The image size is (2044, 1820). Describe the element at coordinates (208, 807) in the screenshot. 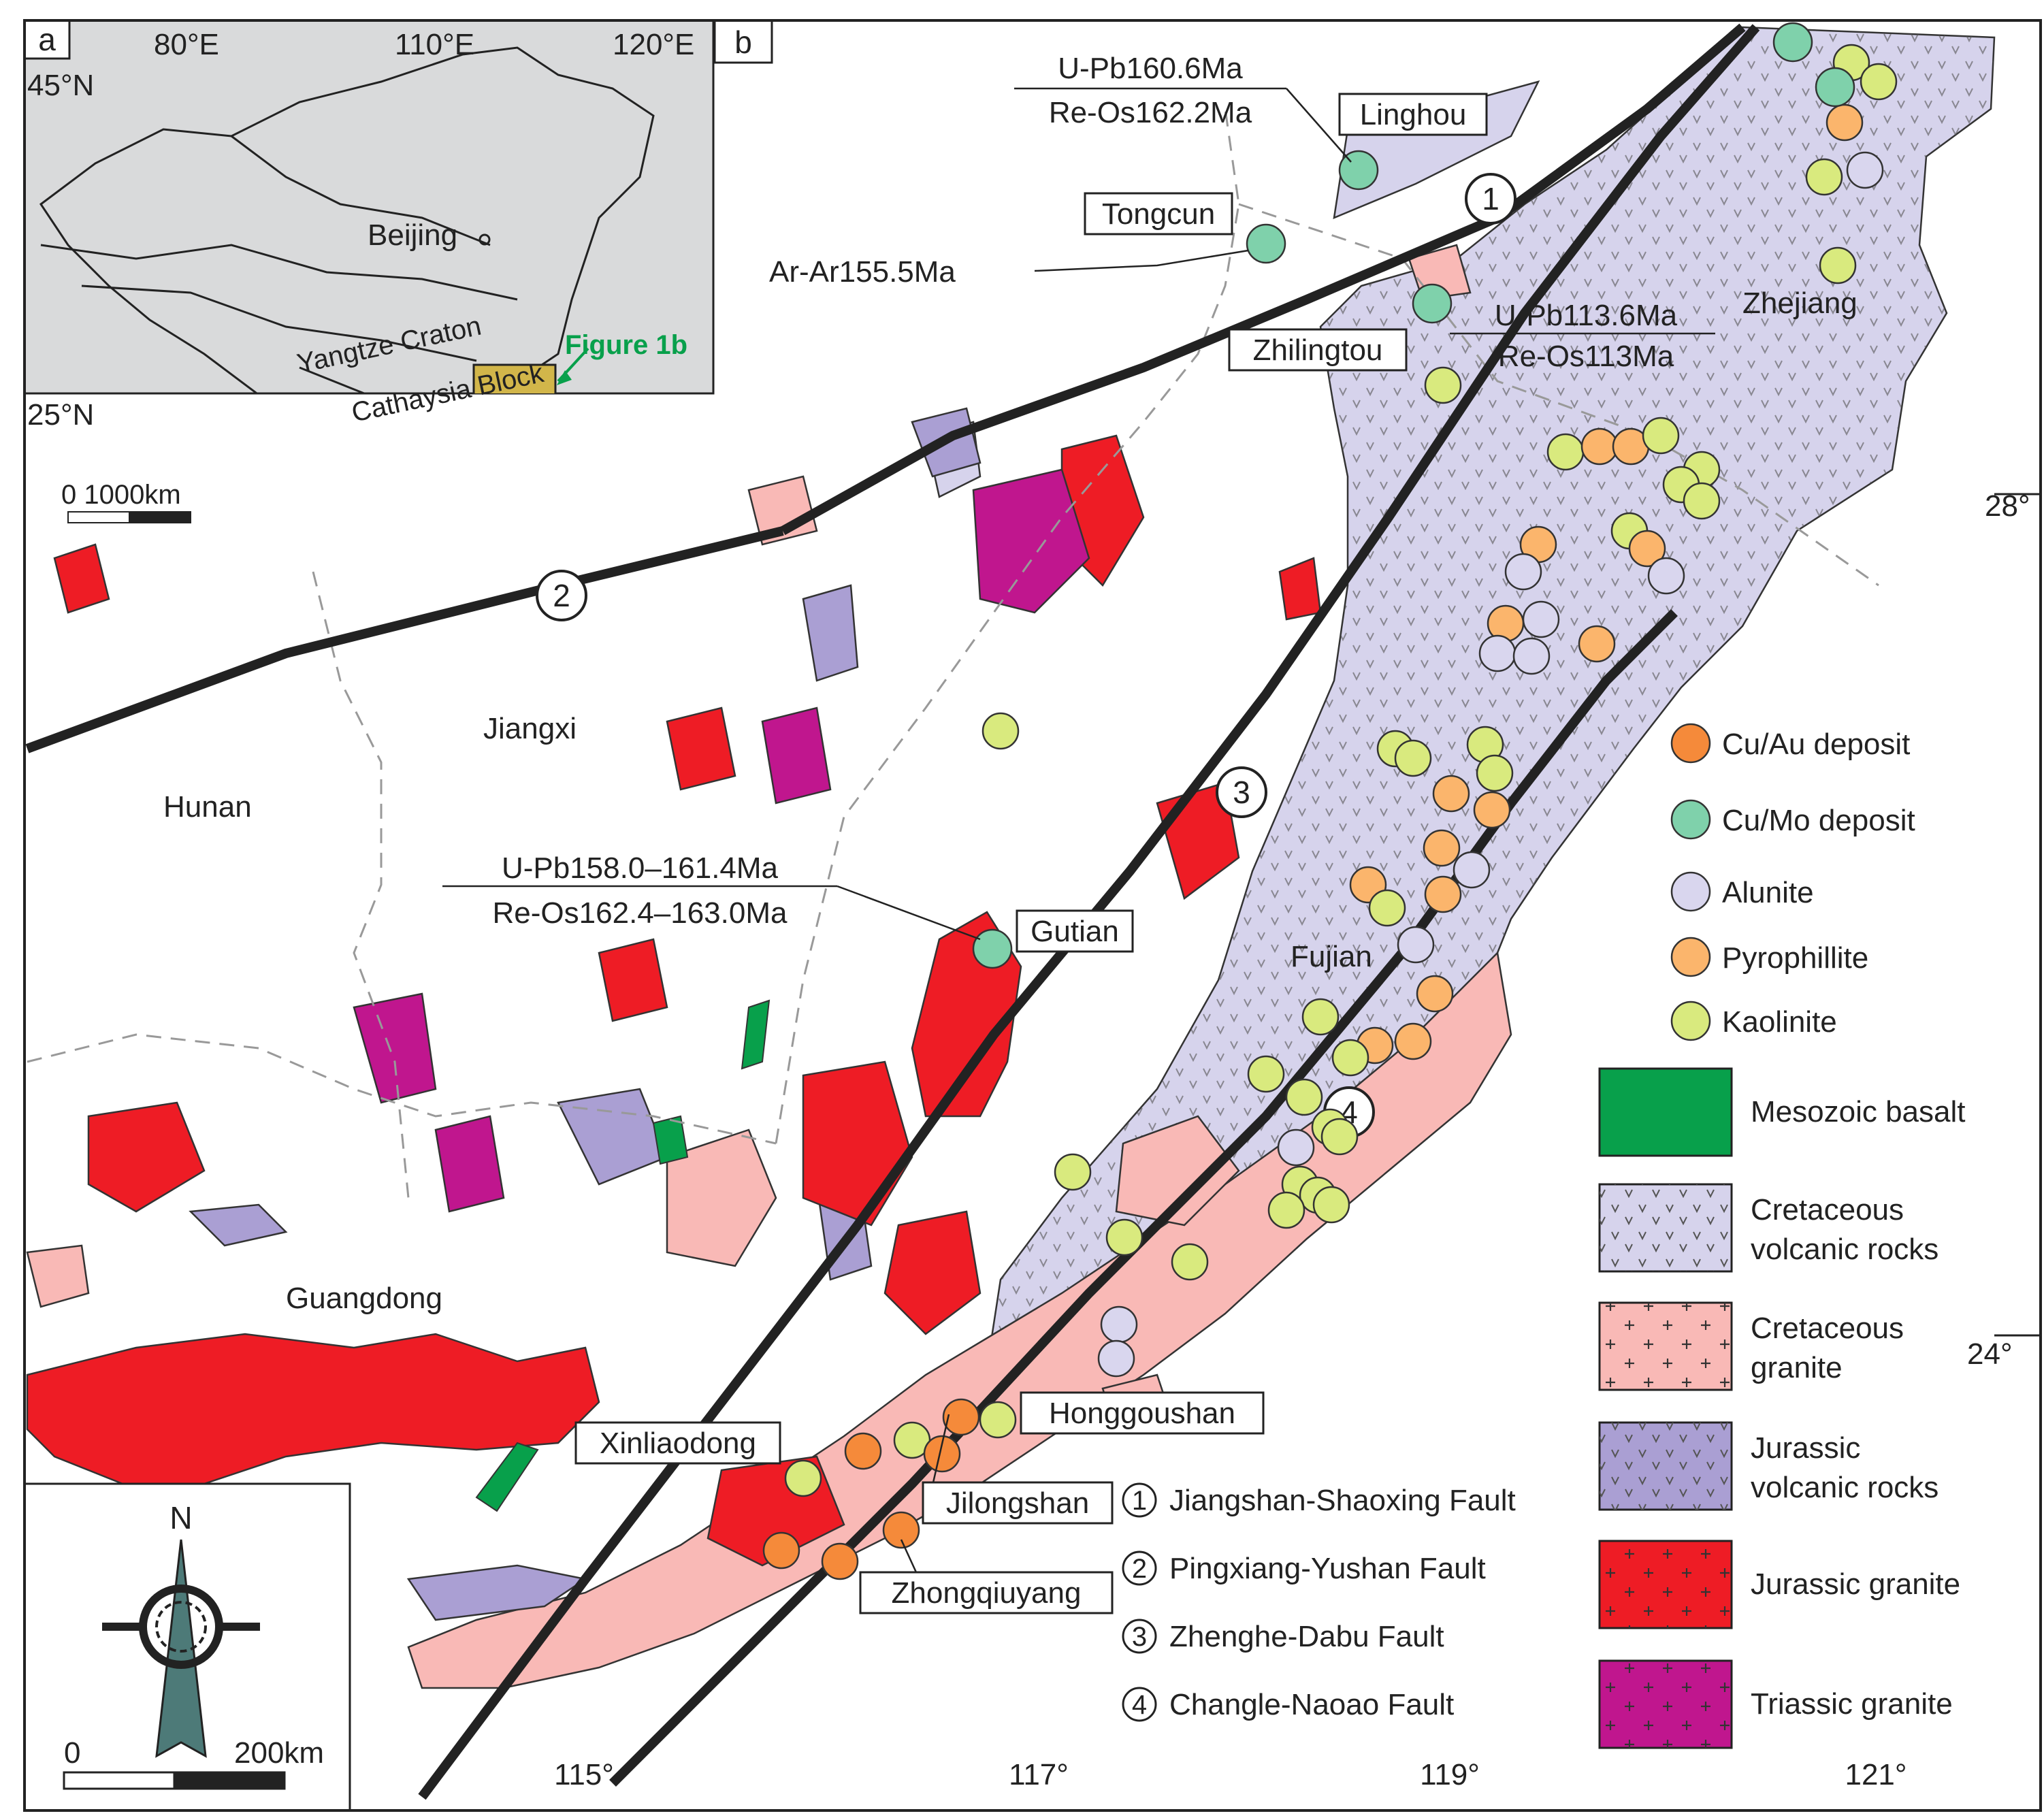

I see `label-hunan: Hunan` at that location.